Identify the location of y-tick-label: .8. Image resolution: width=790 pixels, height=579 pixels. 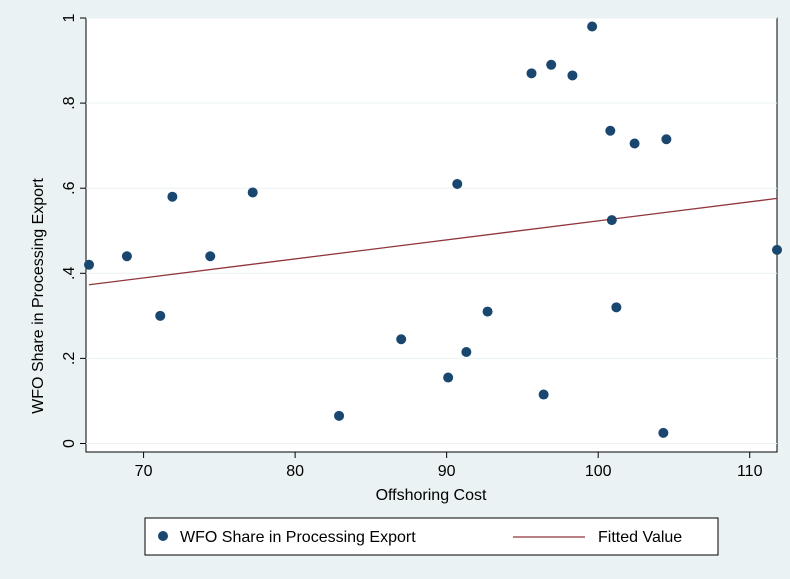
(69, 102).